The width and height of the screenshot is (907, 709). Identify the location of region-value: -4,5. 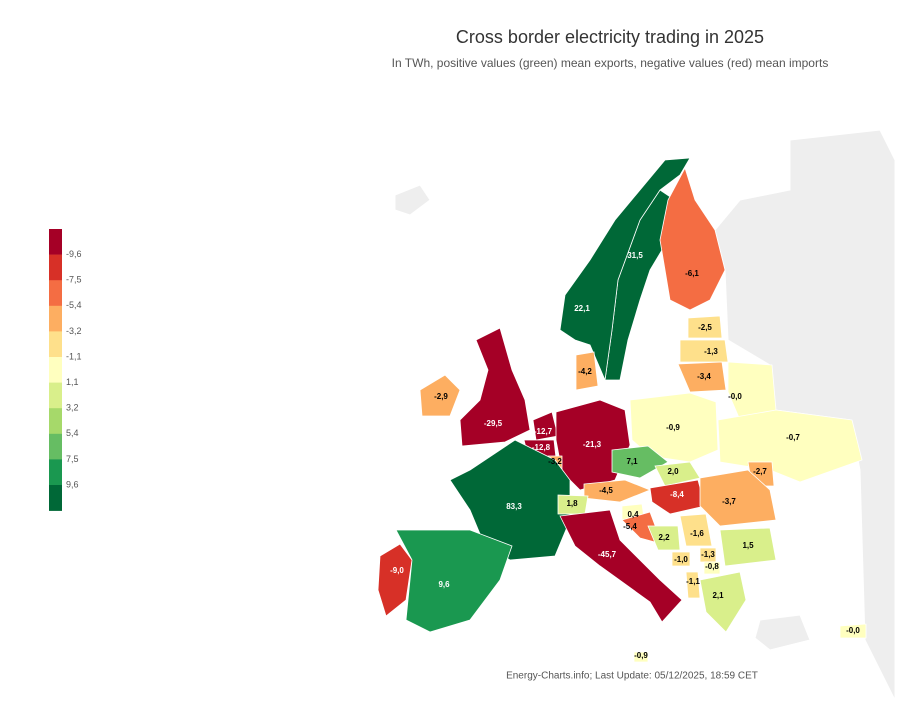
(606, 490).